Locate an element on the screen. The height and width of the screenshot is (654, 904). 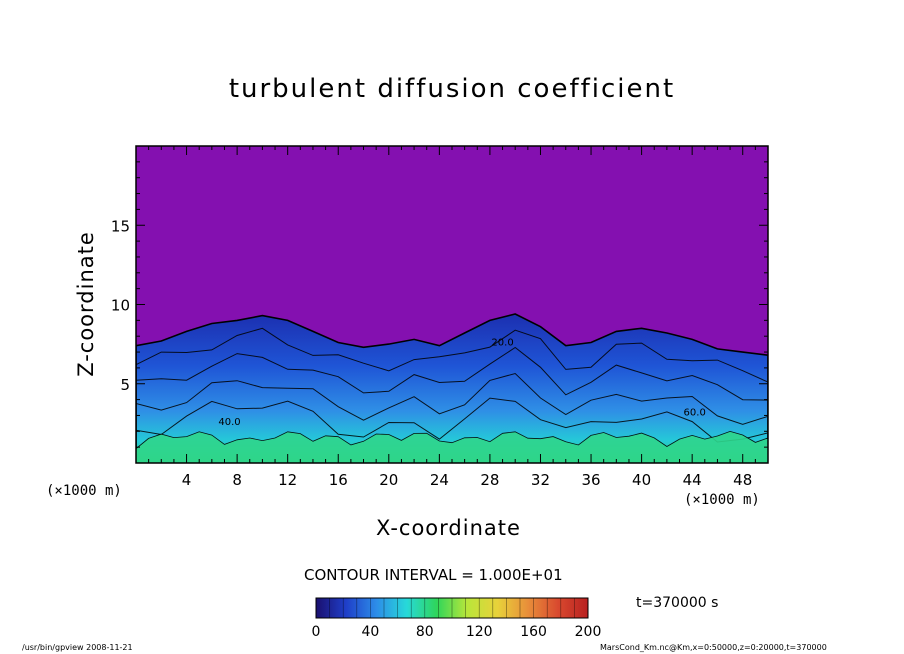
footer-left: /usr/bin/gpview 2008-11-21 is located at coordinates (77, 647).